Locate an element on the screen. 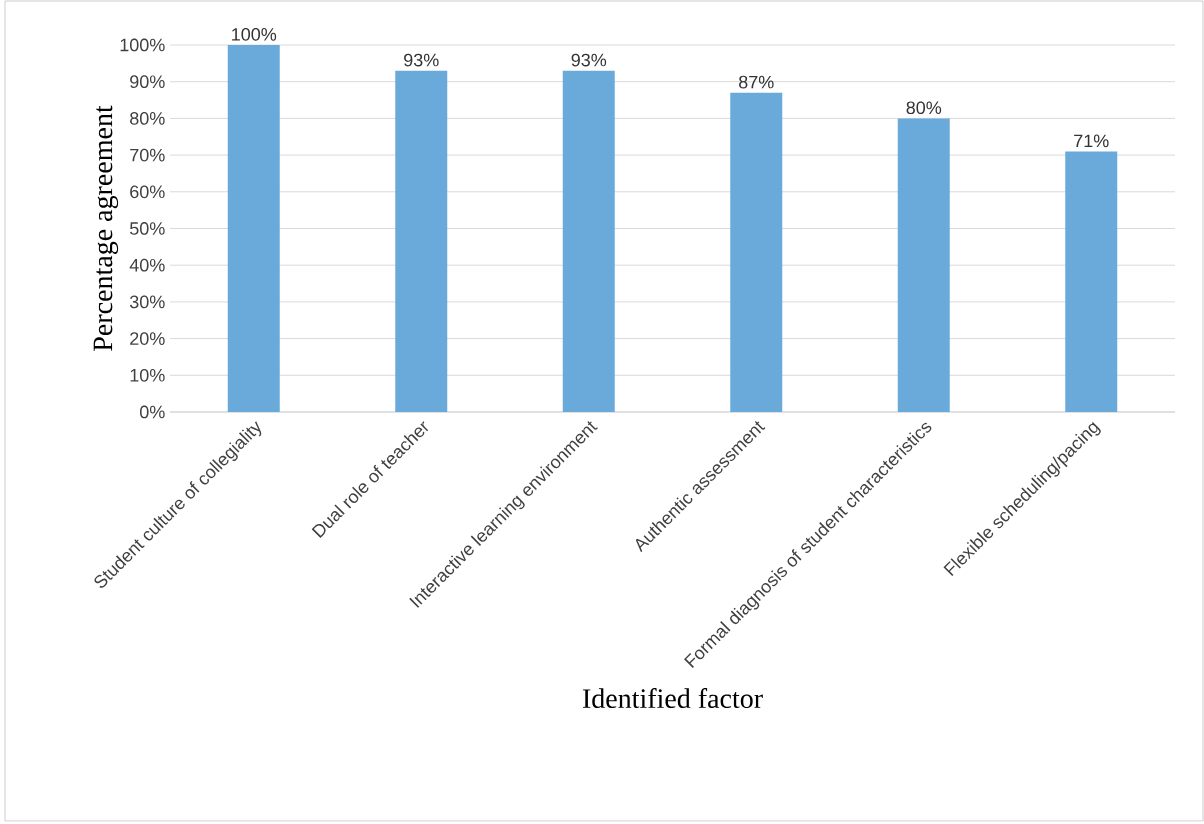  y-tick-label: 30% is located at coordinates (147, 302).